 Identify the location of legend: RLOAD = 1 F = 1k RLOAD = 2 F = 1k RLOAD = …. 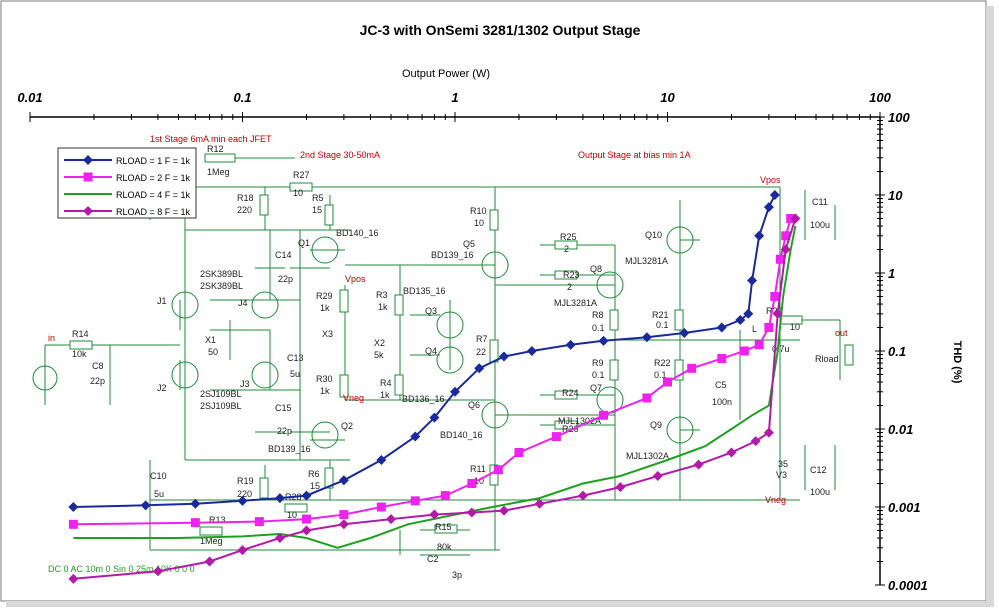
(127, 183).